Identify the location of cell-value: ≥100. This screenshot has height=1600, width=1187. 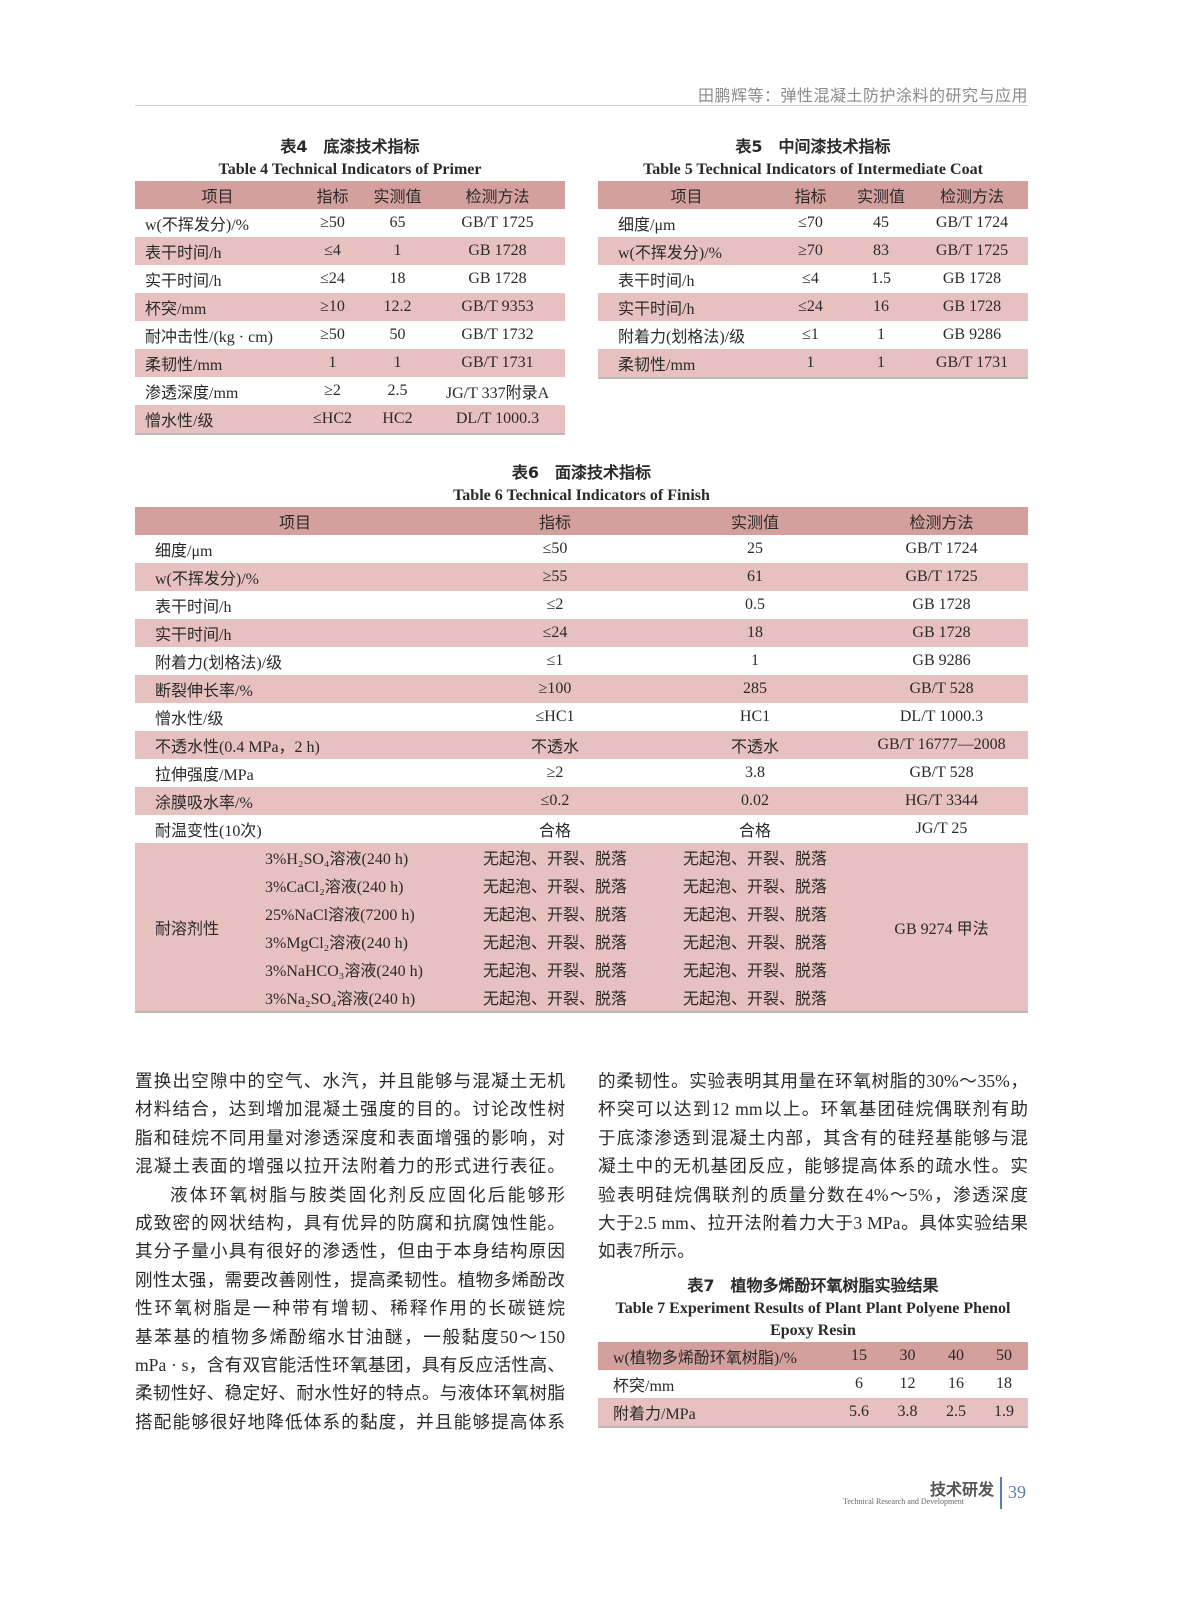
(555, 689).